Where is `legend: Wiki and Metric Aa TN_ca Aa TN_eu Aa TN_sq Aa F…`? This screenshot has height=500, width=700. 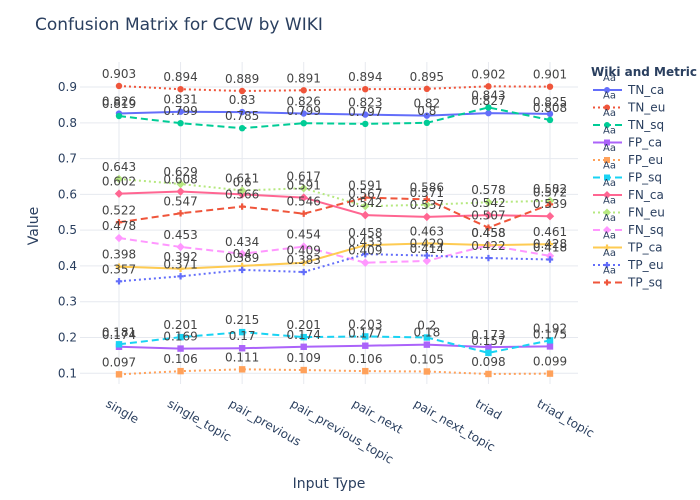
legend: Wiki and Metric Aa TN_ca Aa TN_eu Aa TN_sq Aa F… is located at coordinates (644, 177).